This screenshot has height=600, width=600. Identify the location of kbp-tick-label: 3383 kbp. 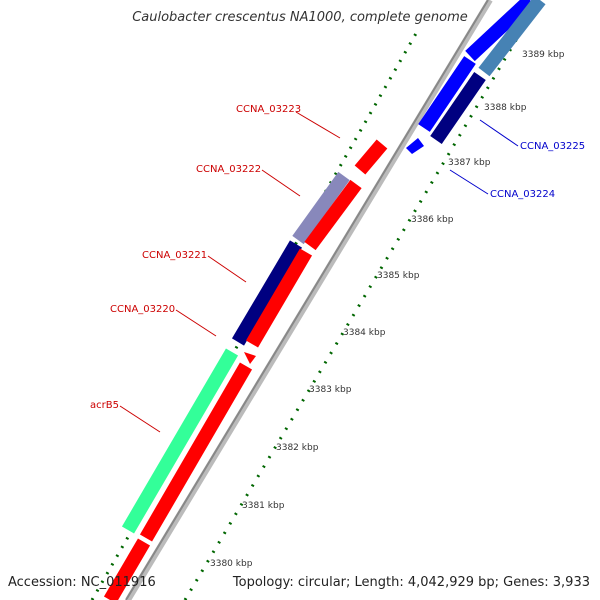
(330, 390).